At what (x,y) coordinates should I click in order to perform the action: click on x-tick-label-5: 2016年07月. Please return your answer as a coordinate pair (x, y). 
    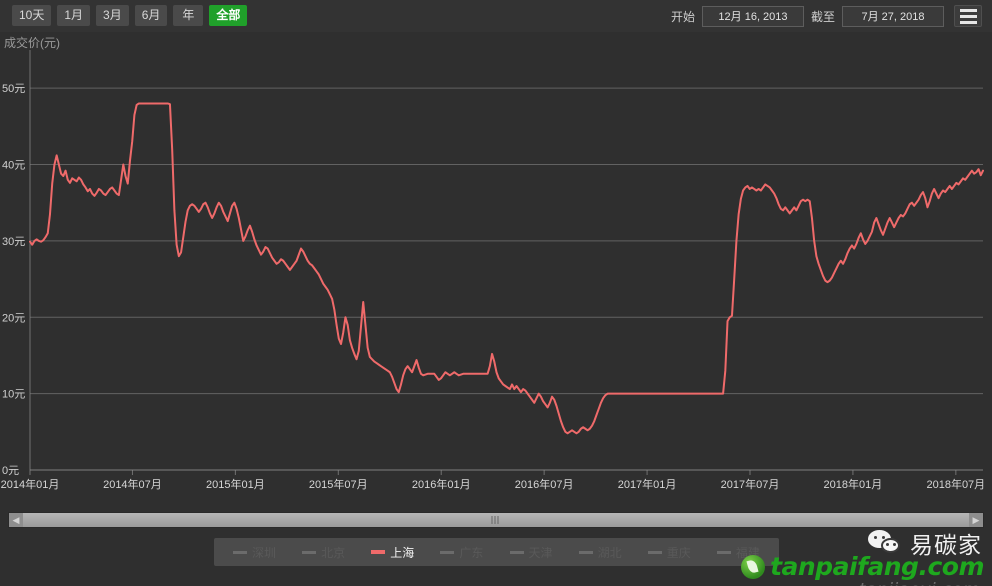
    Looking at the image, I should click on (544, 484).